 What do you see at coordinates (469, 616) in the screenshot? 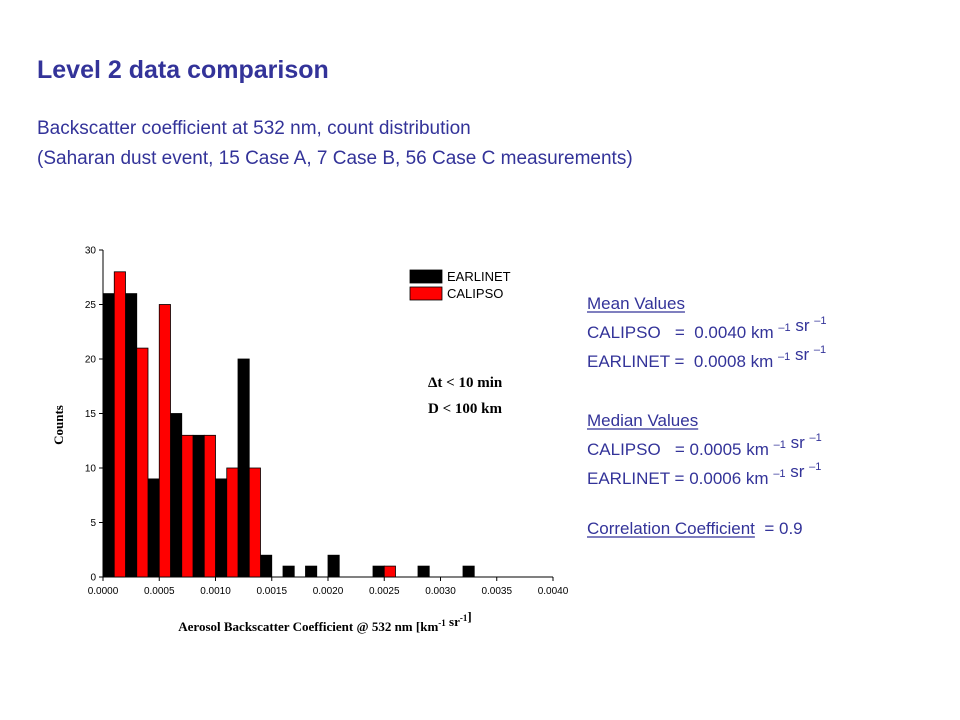
I see `x-axis-label-part: ]` at bounding box center [469, 616].